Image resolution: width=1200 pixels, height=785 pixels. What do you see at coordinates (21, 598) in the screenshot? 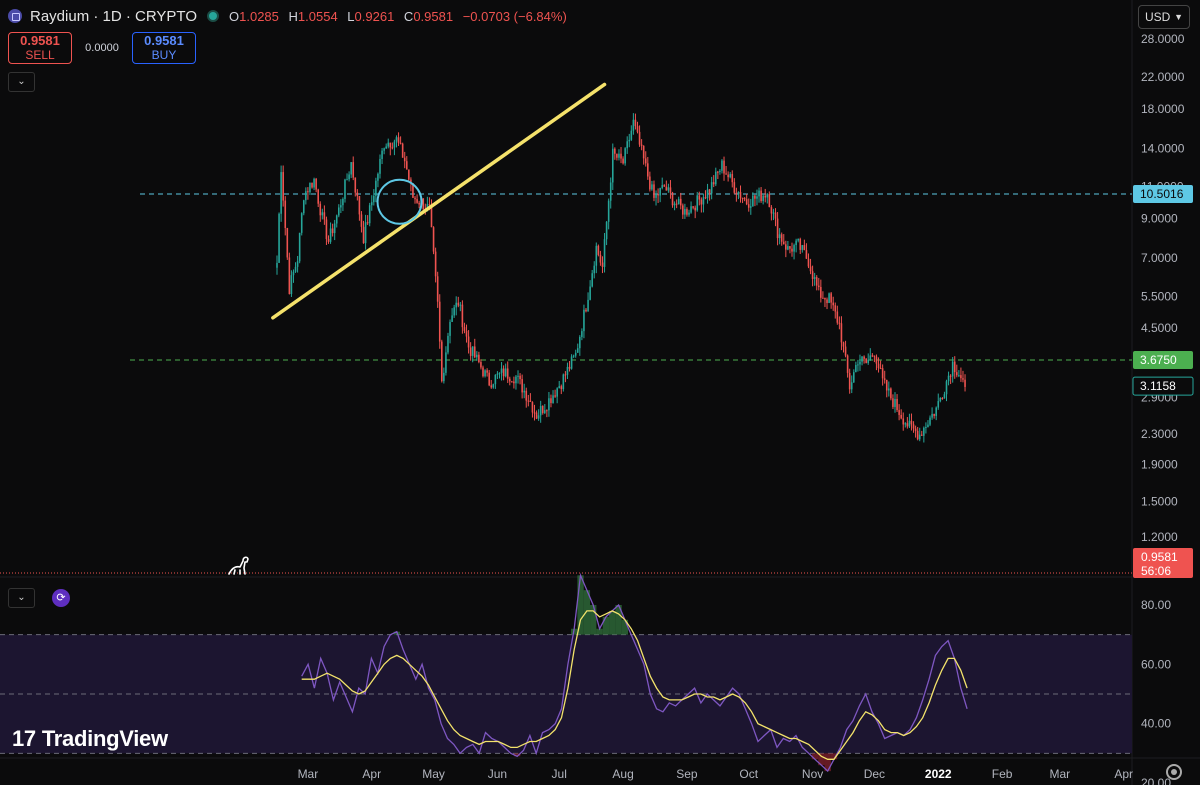
I see `collapse-rsi-button: ⌄` at bounding box center [21, 598].